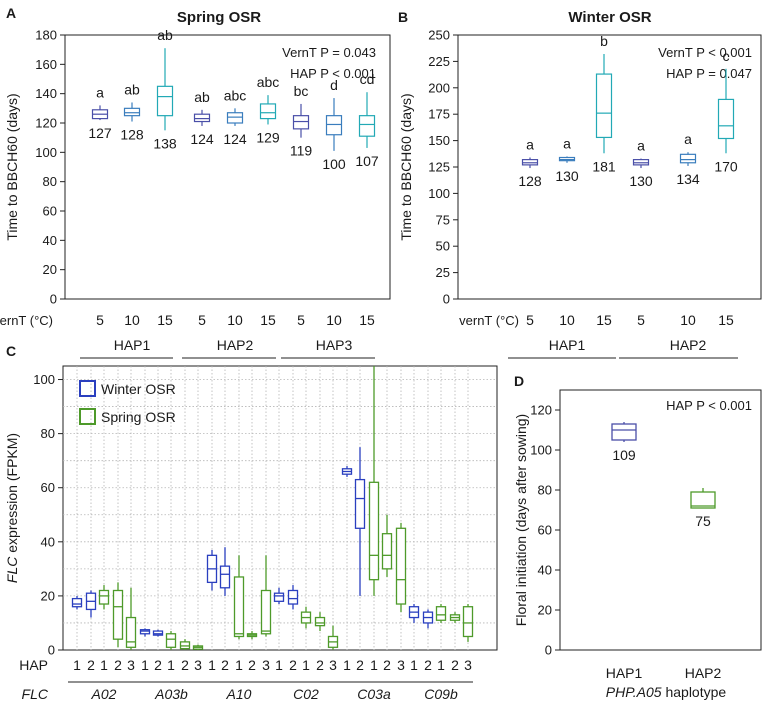 This screenshot has height=716, width=773. What do you see at coordinates (726, 166) in the screenshot?
I see `value-label: 170` at bounding box center [726, 166].